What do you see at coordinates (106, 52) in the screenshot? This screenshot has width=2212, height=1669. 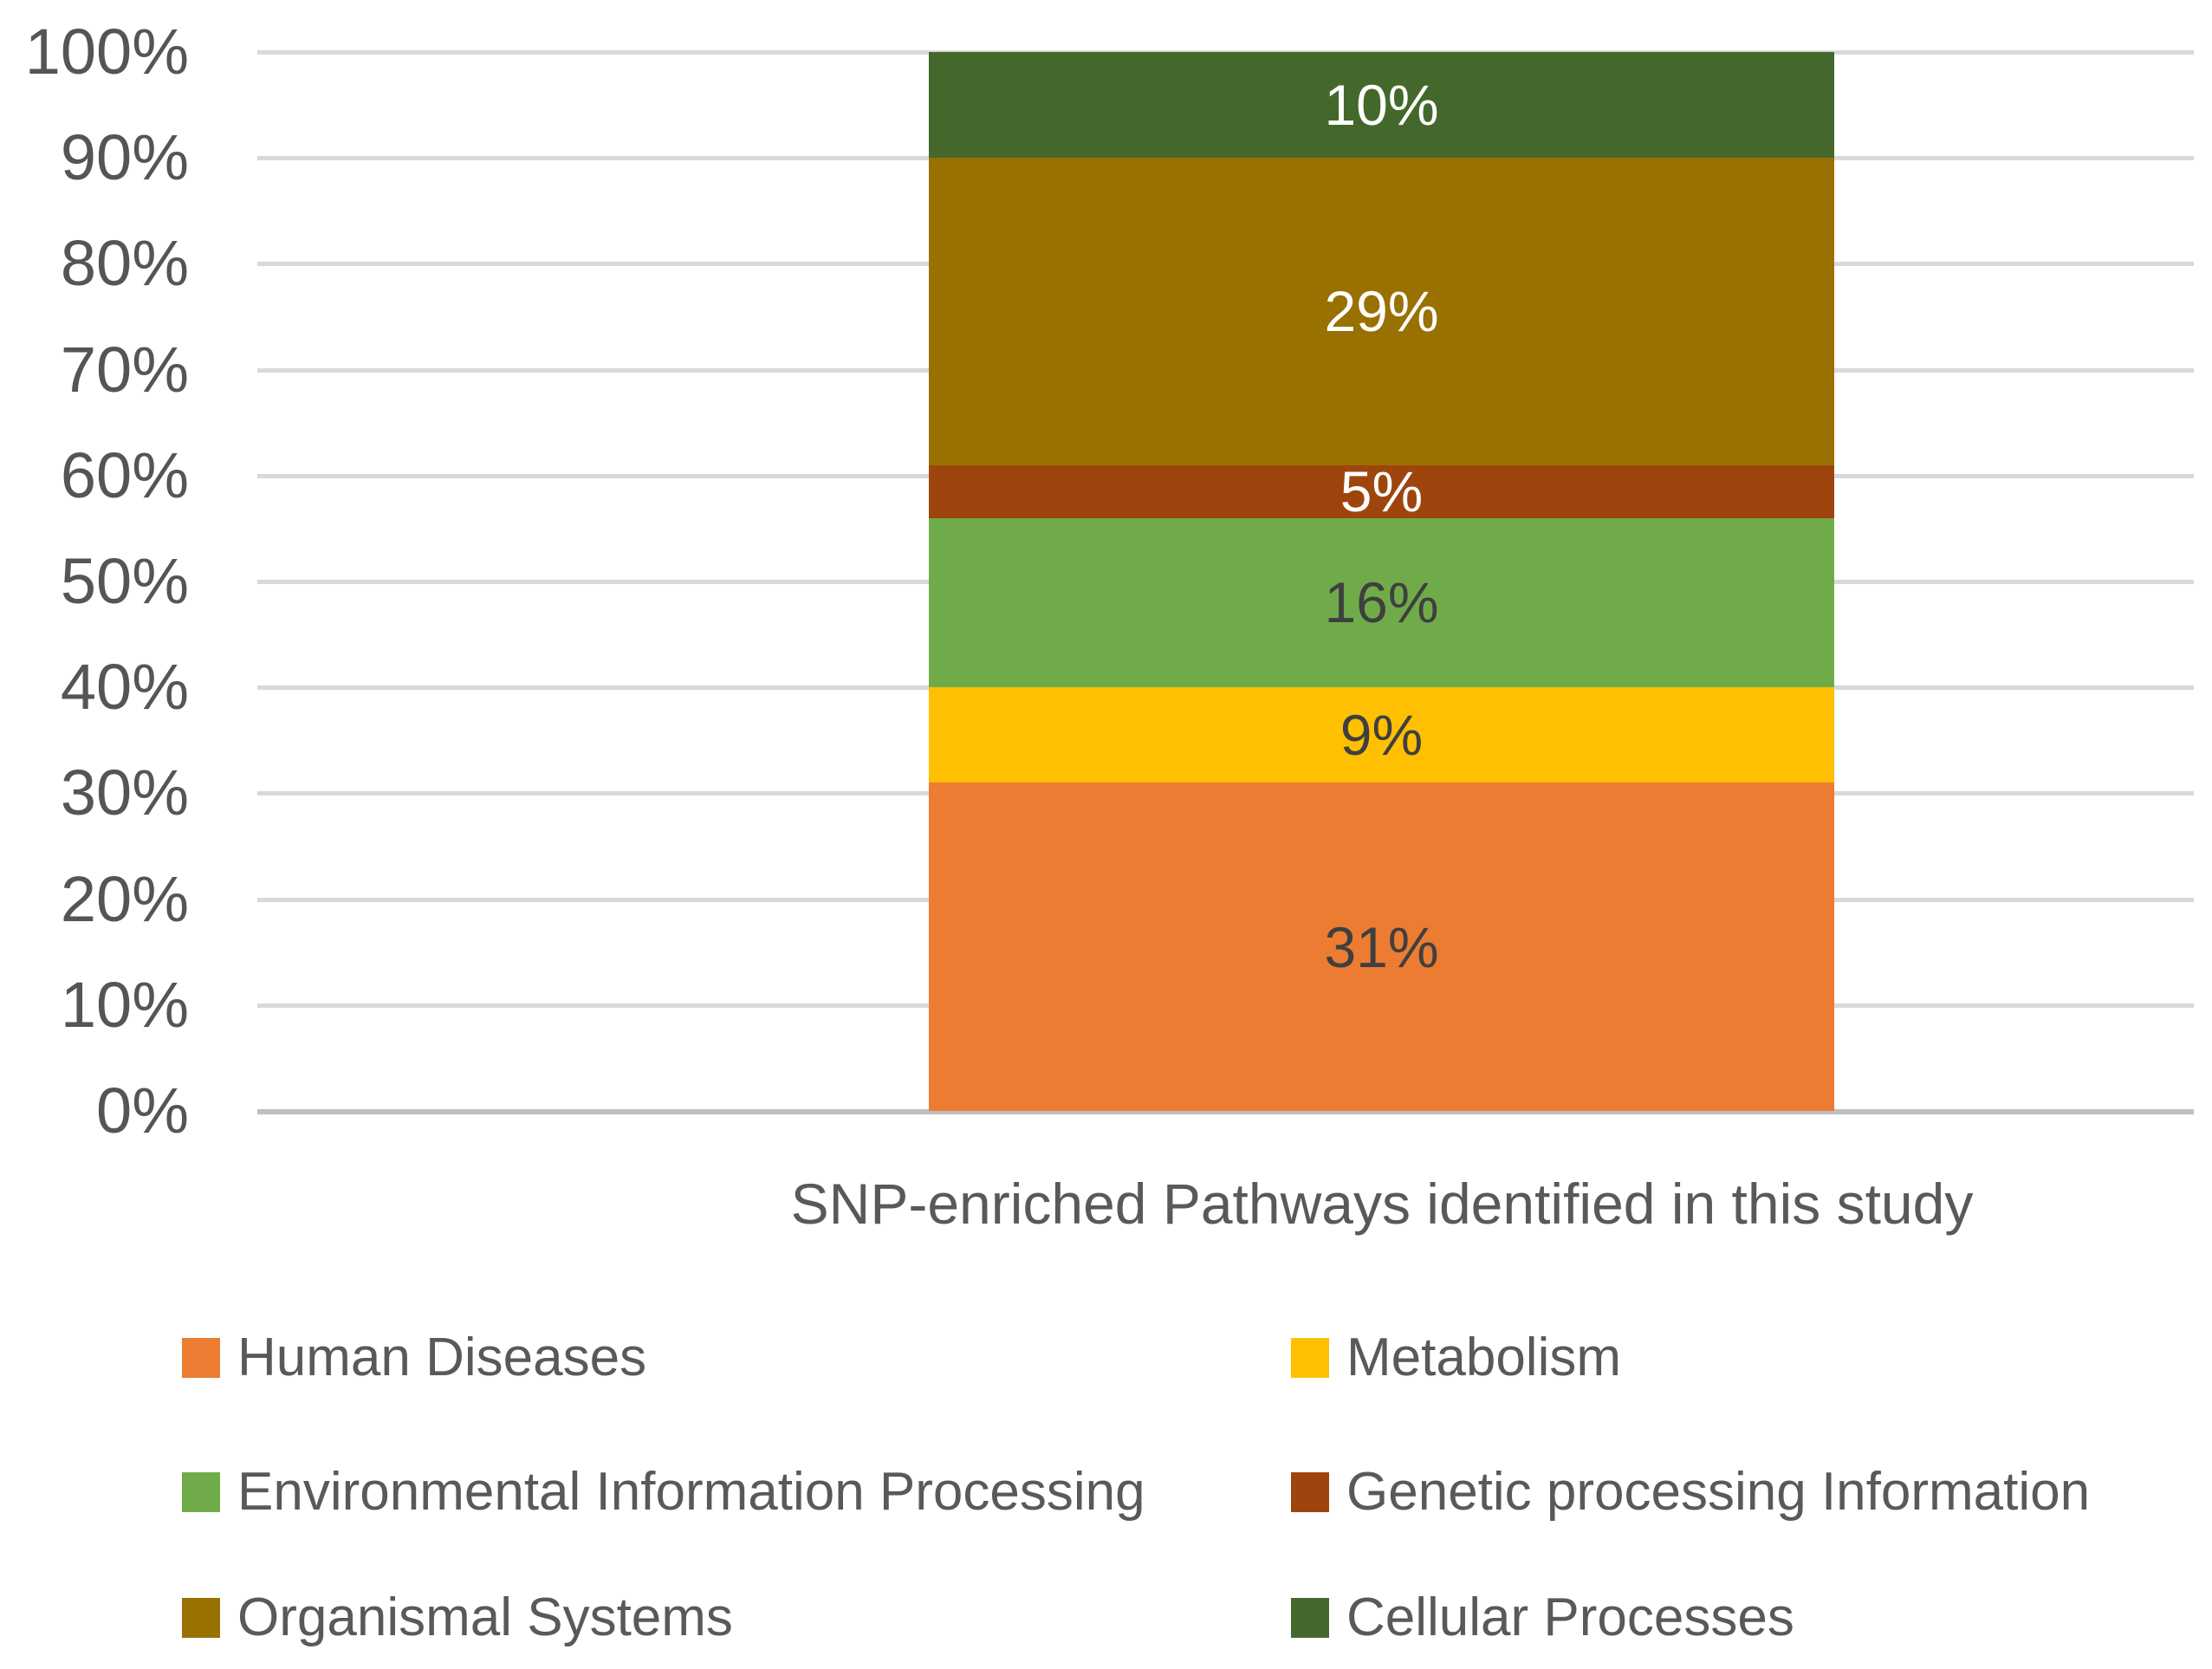 I see `y-tick-label: 100%` at bounding box center [106, 52].